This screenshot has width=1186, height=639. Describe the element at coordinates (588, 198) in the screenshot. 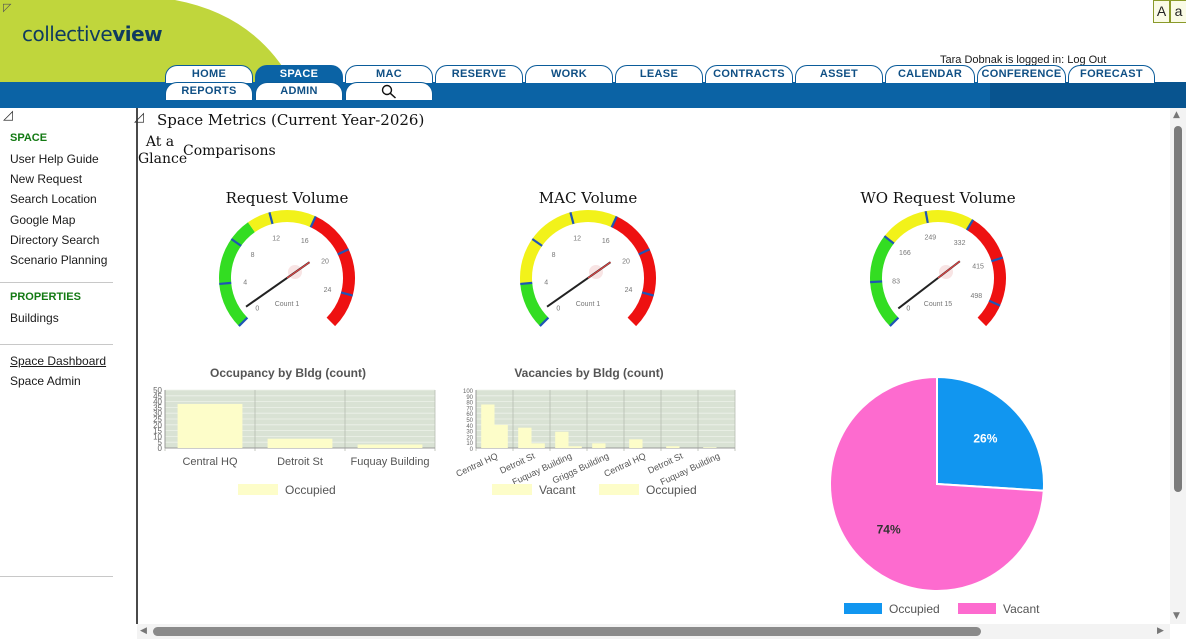

I see `gauge-title: MAC Volume` at that location.